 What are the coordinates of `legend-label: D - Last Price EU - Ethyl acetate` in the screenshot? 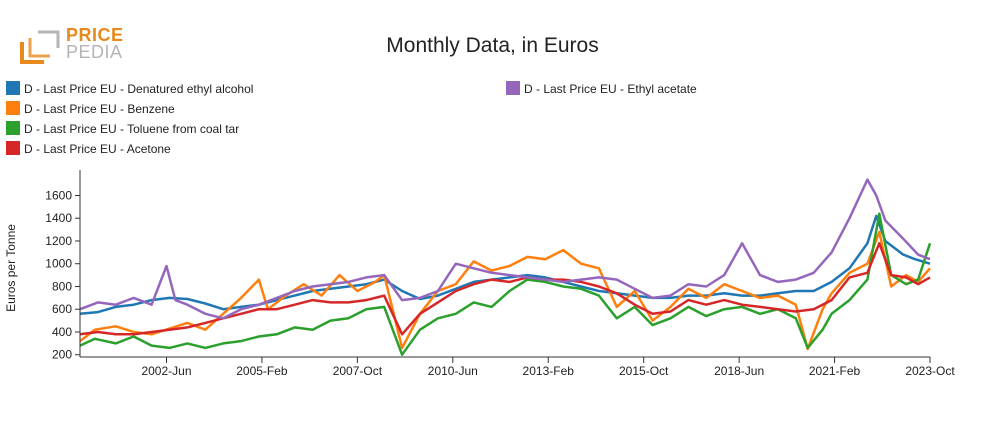 It's located at (610, 89).